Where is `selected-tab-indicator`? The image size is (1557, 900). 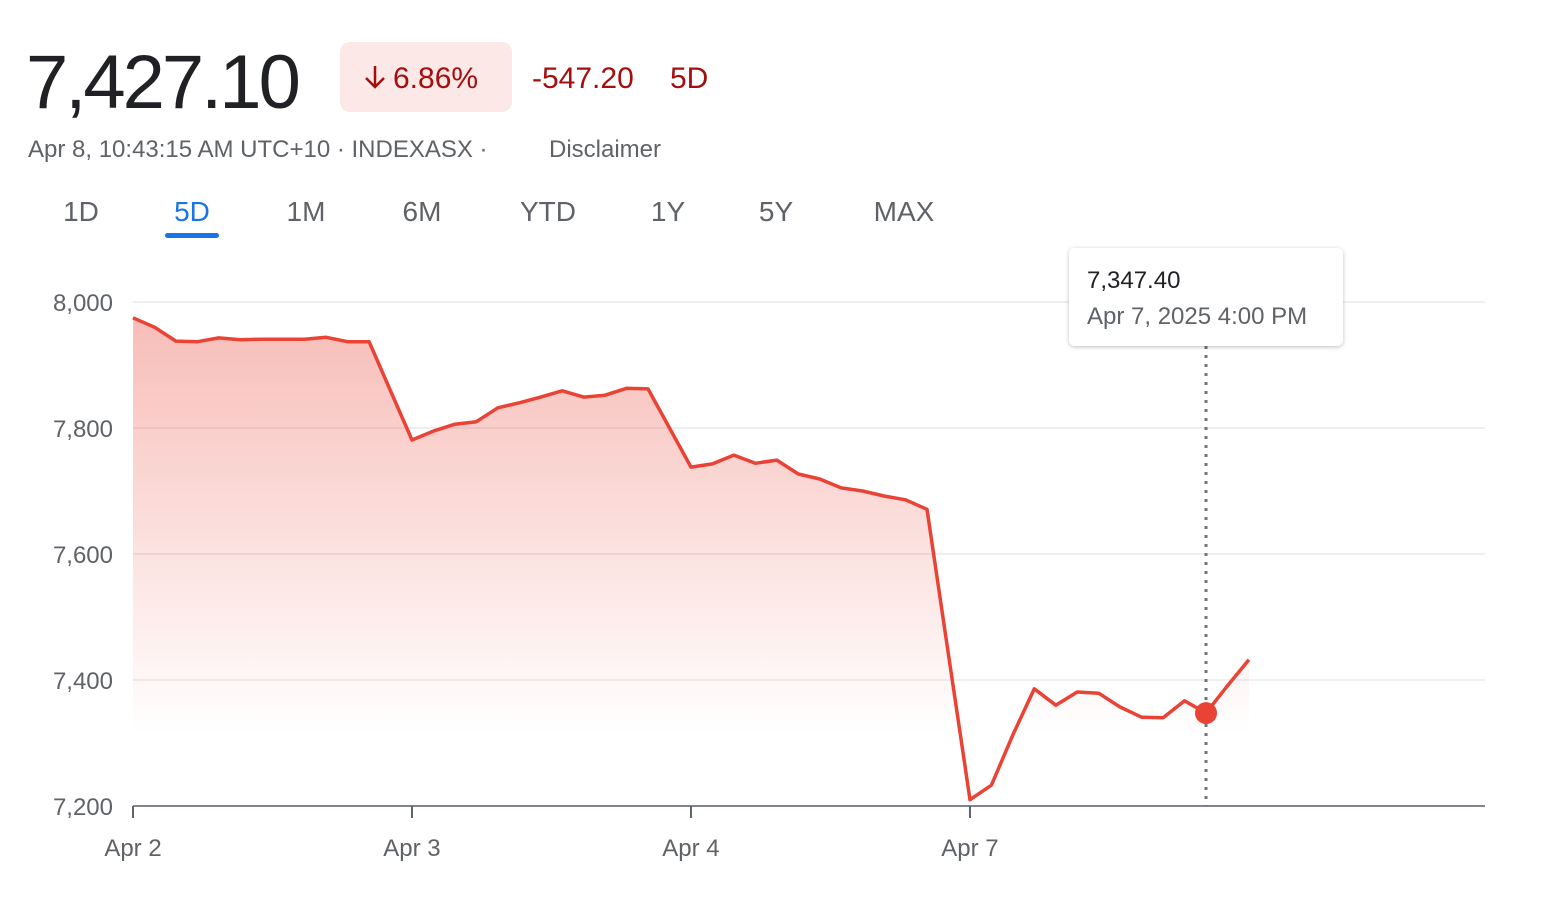 selected-tab-indicator is located at coordinates (192, 235).